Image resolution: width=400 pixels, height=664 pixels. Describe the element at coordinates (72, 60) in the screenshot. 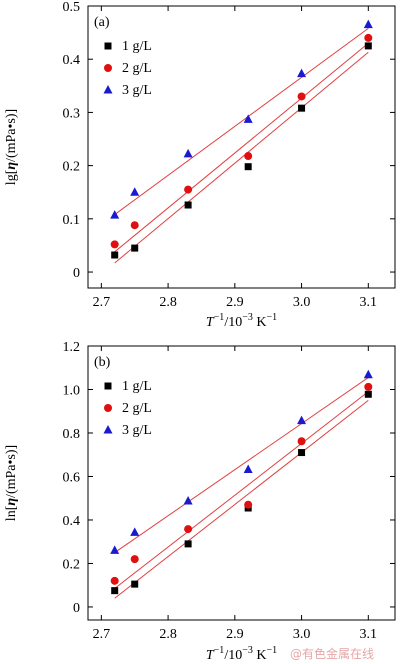

I see `panel-a-y-tick-label: 0.4` at that location.